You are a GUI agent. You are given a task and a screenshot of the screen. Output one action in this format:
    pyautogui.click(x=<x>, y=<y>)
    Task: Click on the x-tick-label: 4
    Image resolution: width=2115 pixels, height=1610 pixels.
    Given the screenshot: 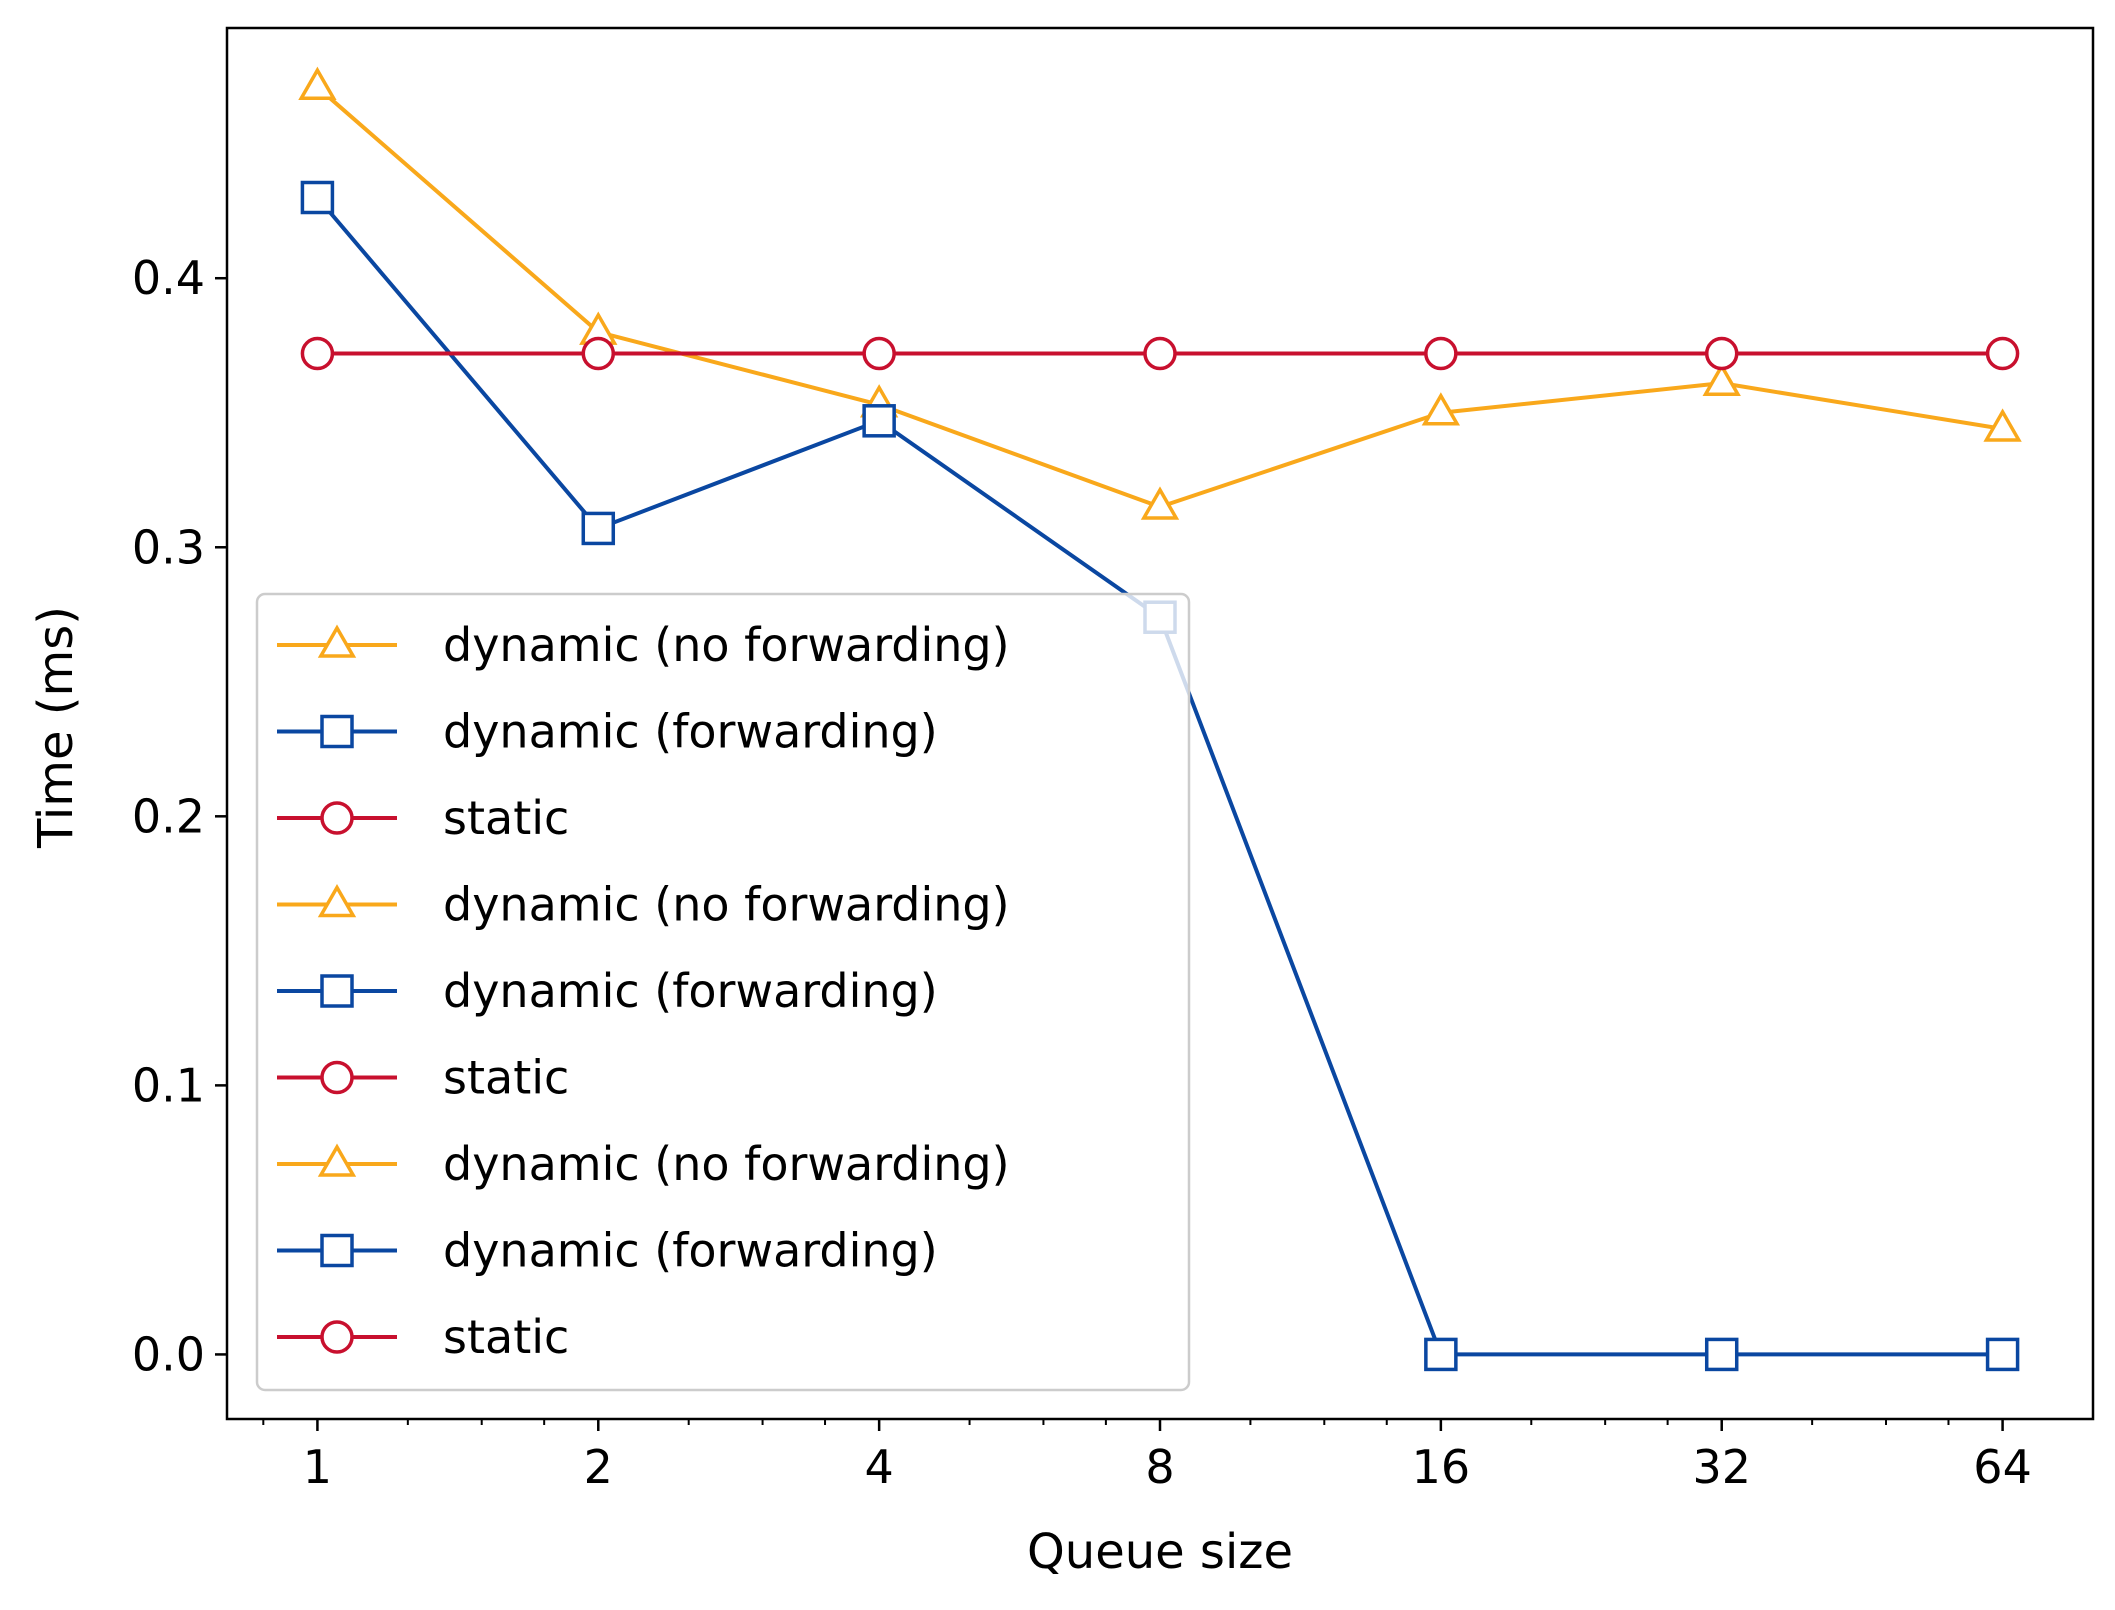 What is the action you would take?
    pyautogui.click(x=878, y=1467)
    